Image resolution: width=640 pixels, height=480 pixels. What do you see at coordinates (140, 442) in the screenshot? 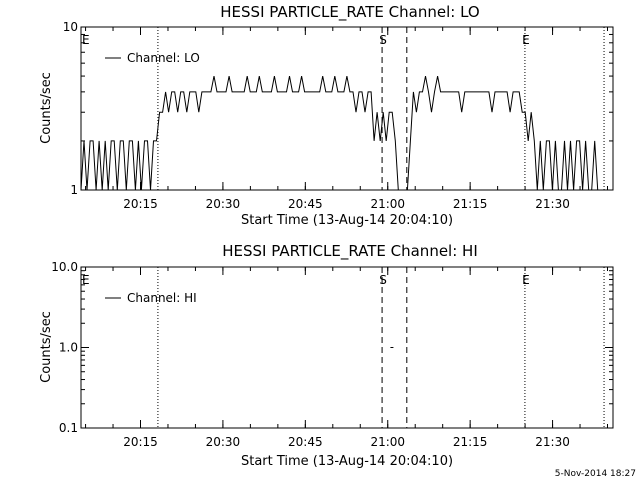
I see `hi-x-tick-label: 20:15` at bounding box center [140, 442].